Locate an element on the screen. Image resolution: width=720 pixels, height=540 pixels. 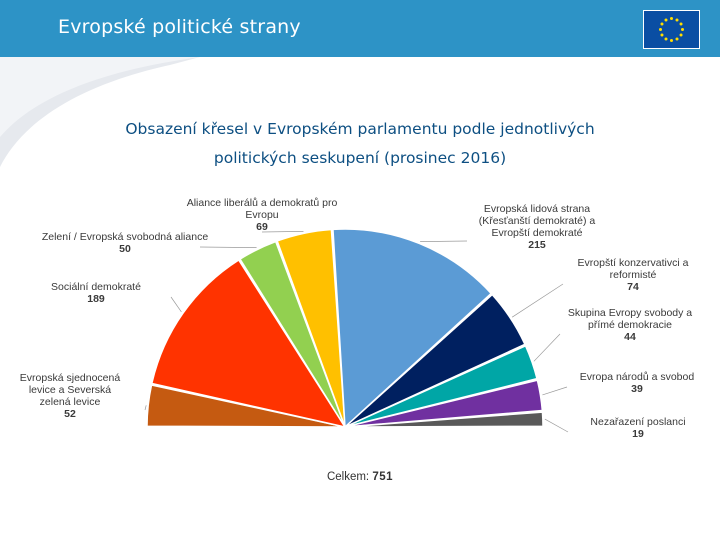
slide-title: Evropské politické strany is located at coordinates (179, 27).